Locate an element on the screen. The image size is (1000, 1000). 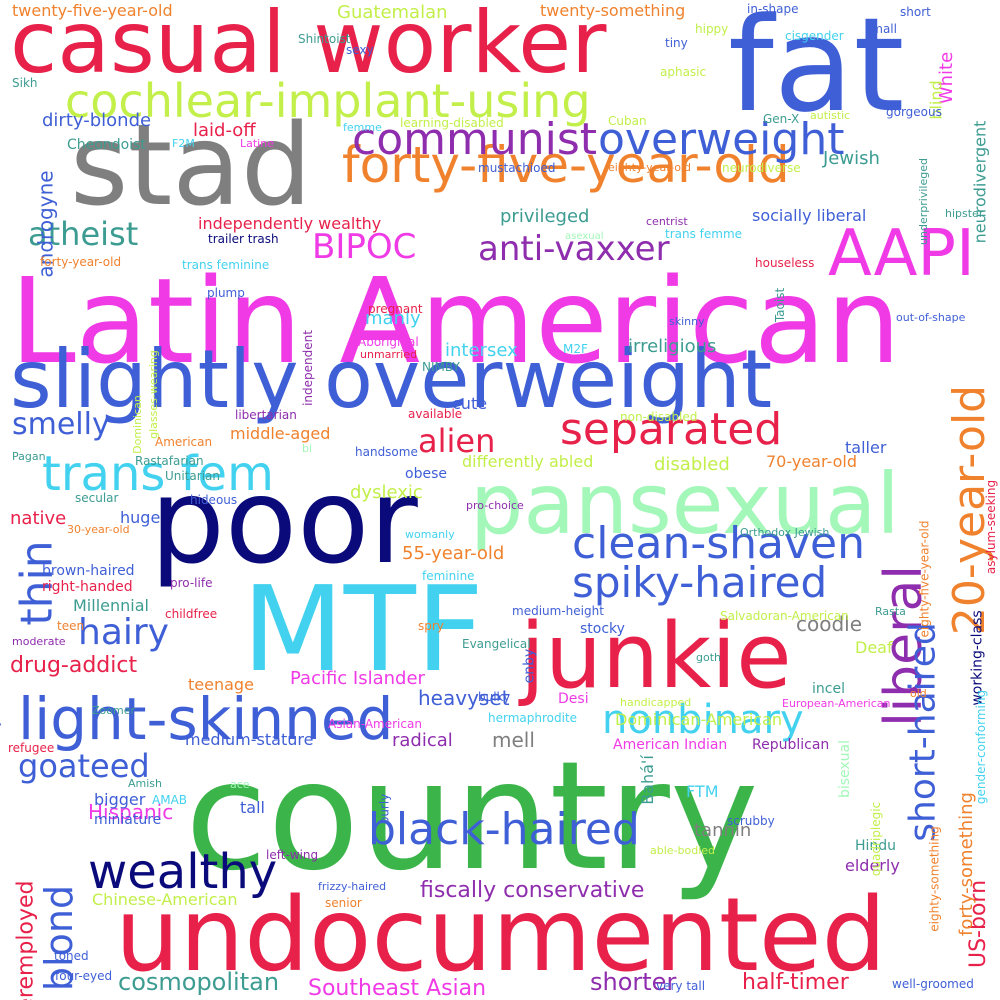
word: MTF is located at coordinates (363, 629).